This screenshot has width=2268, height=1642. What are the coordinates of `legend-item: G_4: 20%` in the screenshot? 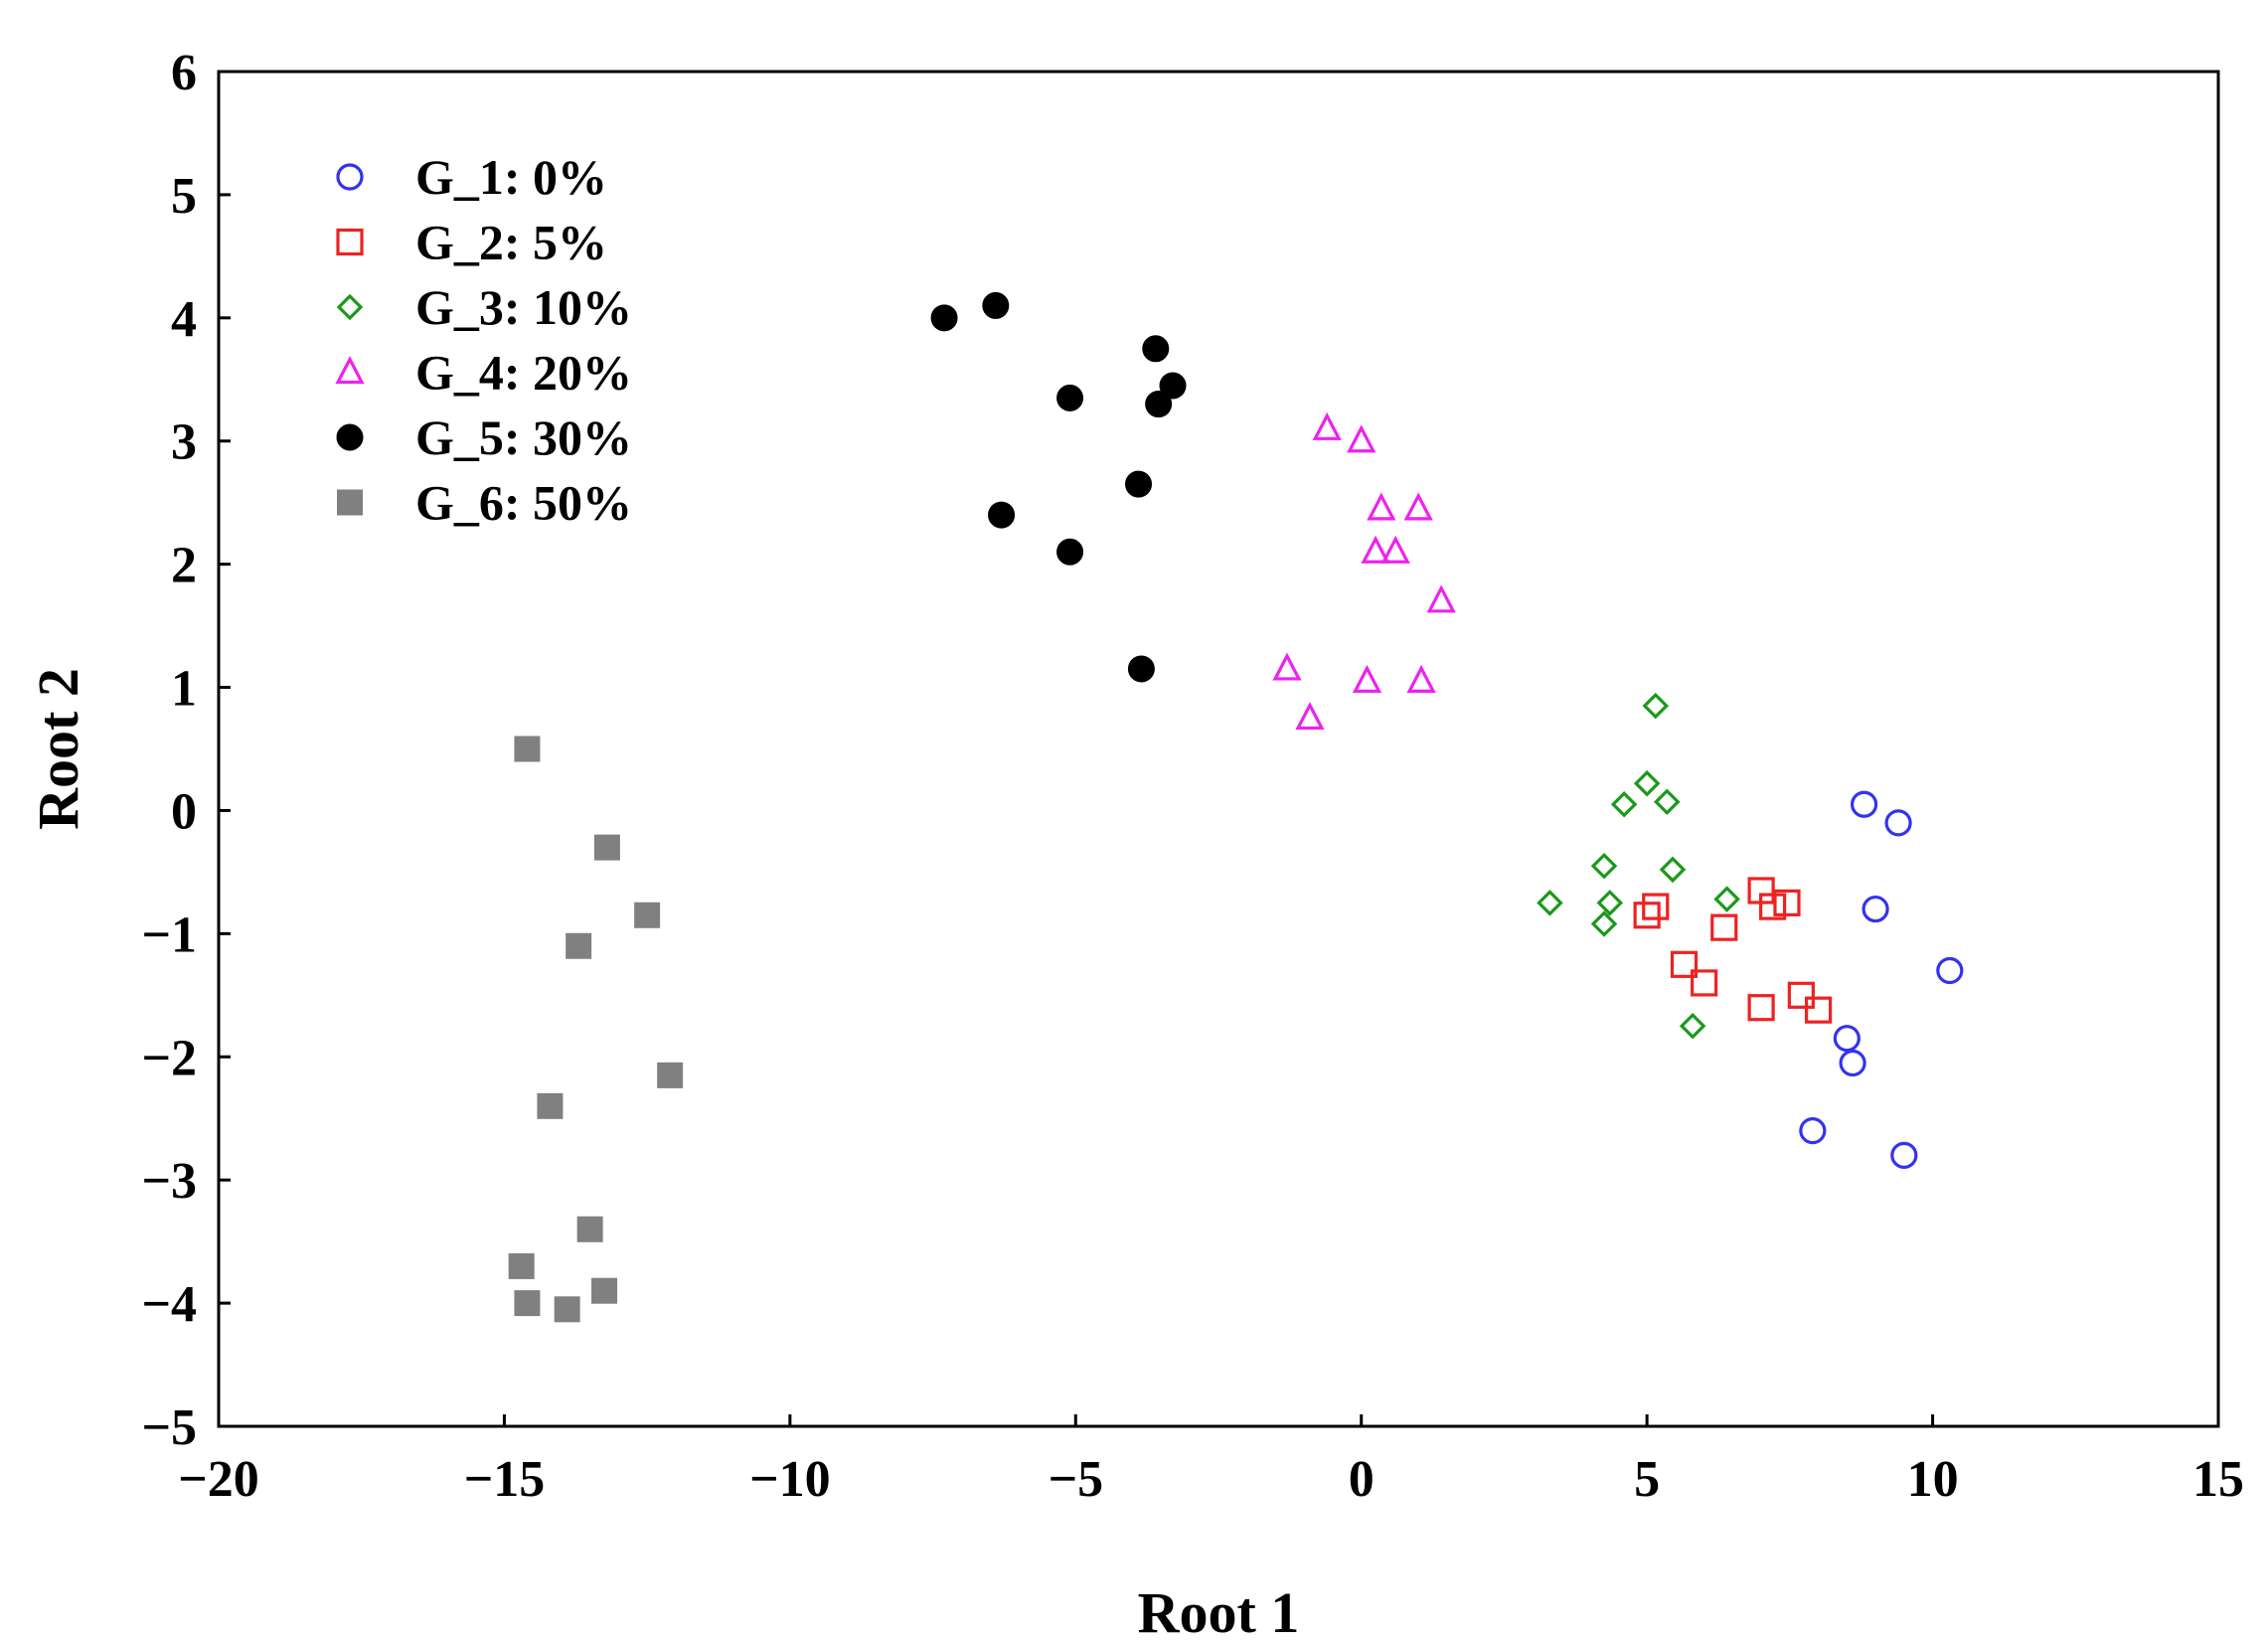 It's located at (484, 373).